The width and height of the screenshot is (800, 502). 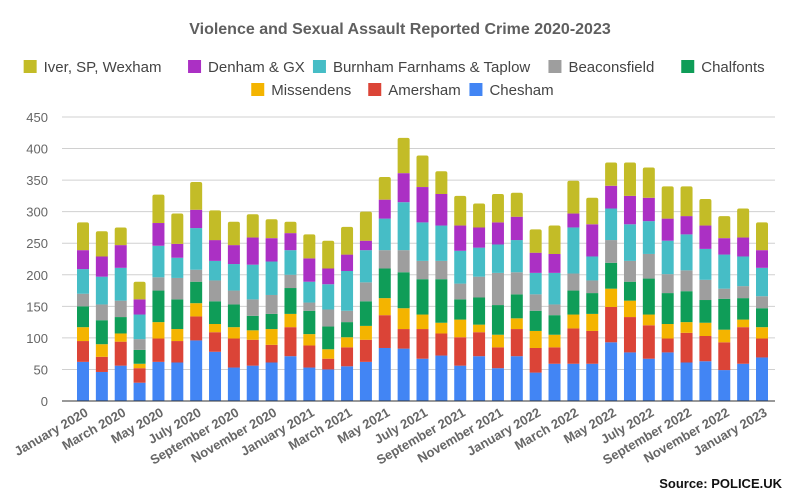 What do you see at coordinates (414, 90) in the screenshot?
I see `legend-item: Amersham` at bounding box center [414, 90].